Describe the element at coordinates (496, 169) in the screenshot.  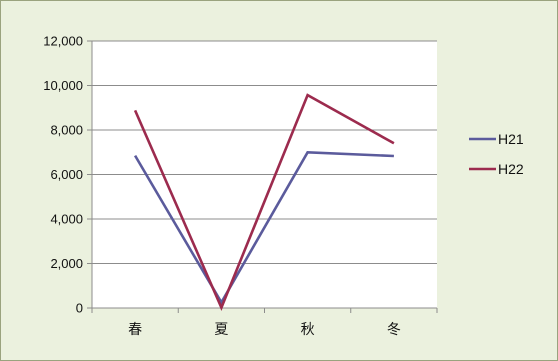
I see `legend-item: H22` at that location.